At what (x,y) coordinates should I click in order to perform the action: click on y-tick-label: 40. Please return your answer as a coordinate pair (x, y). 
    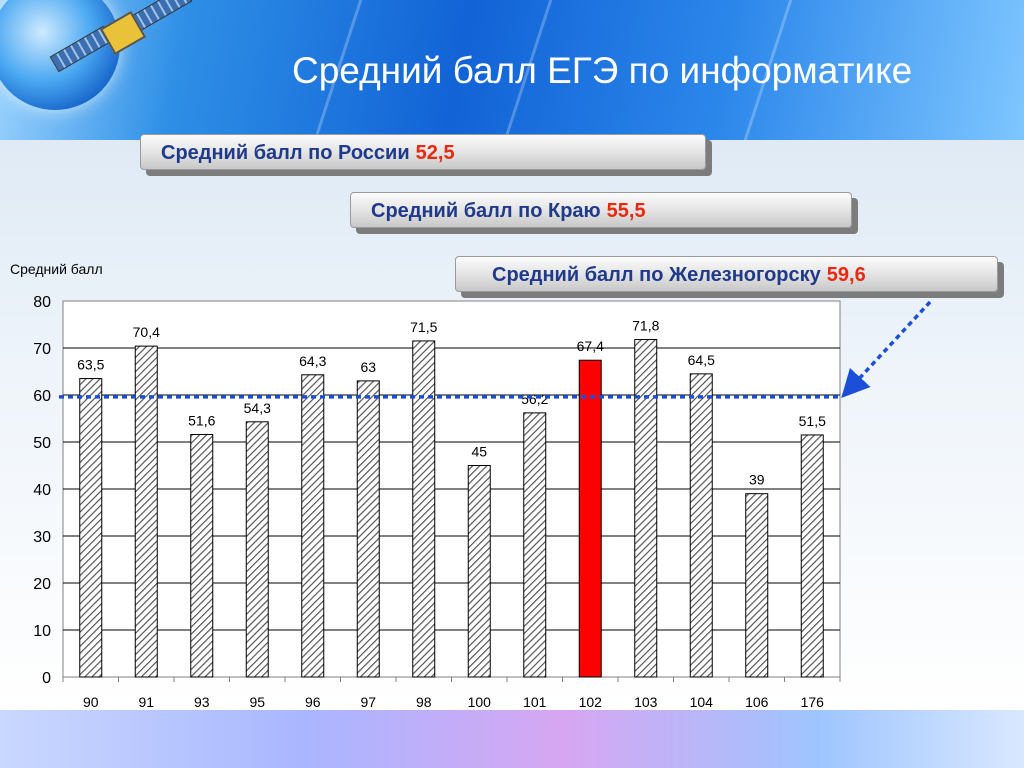
    Looking at the image, I should click on (42, 490).